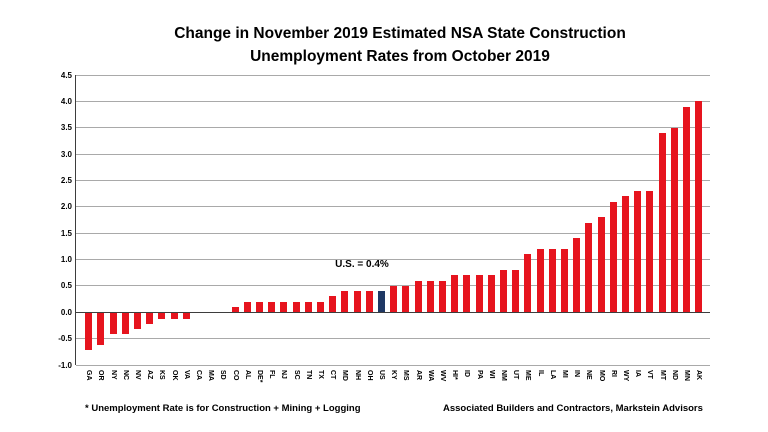 The width and height of the screenshot is (768, 432). Describe the element at coordinates (613, 373) in the screenshot. I see `x-axis-label: RI` at that location.